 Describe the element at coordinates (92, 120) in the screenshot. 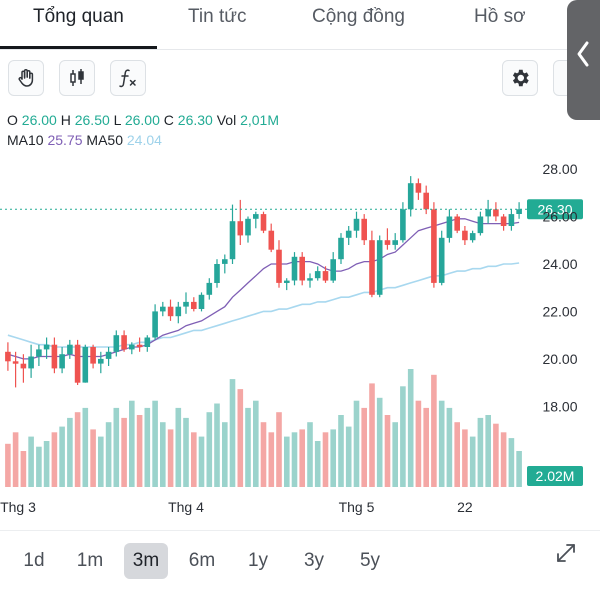

I see `high-value: 26.50` at that location.